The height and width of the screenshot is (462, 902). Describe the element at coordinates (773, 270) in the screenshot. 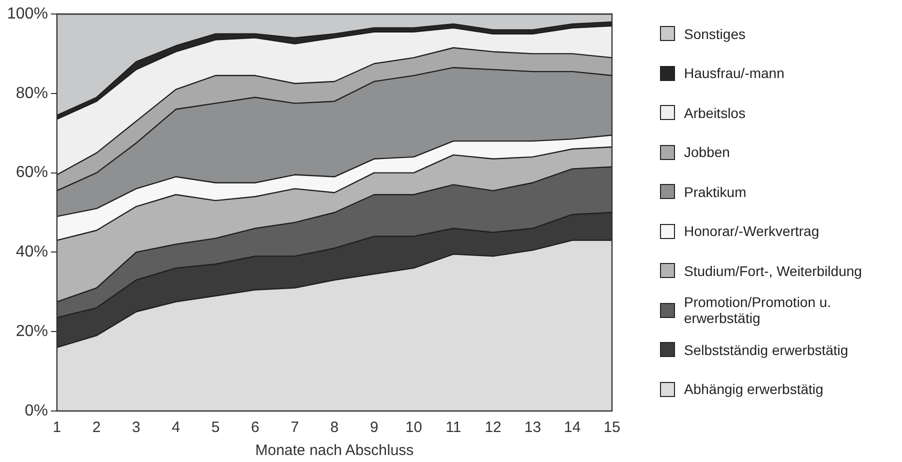

I see `legend-label: Studium/Fort-, Weiterbildung` at that location.